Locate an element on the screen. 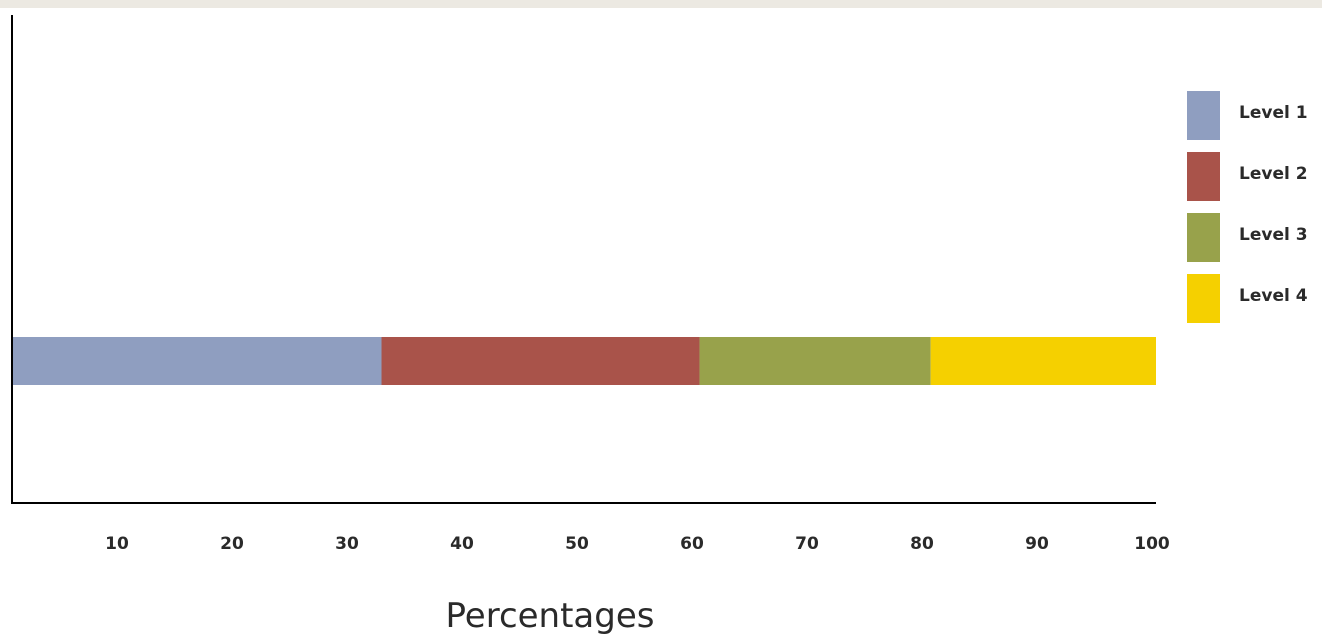 The image size is (1322, 640). bar-group is located at coordinates (584, 361).